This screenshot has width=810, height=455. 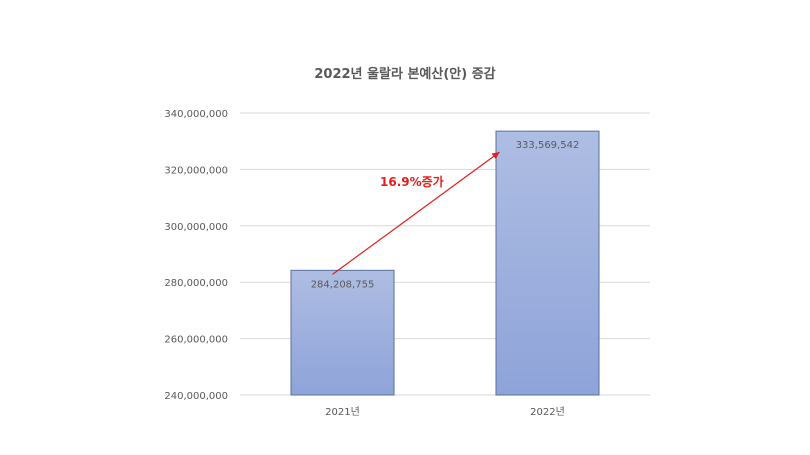 What do you see at coordinates (196, 340) in the screenshot?
I see `y-tick-label: 260,000,000` at bounding box center [196, 340].